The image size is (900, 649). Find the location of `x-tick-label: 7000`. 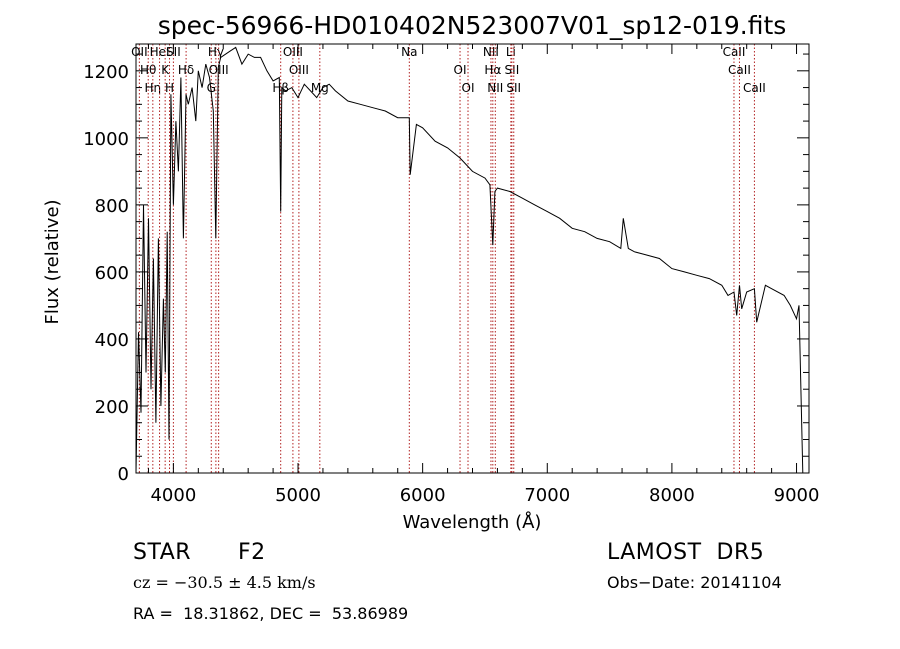

x-tick-label: 7000 is located at coordinates (547, 495).